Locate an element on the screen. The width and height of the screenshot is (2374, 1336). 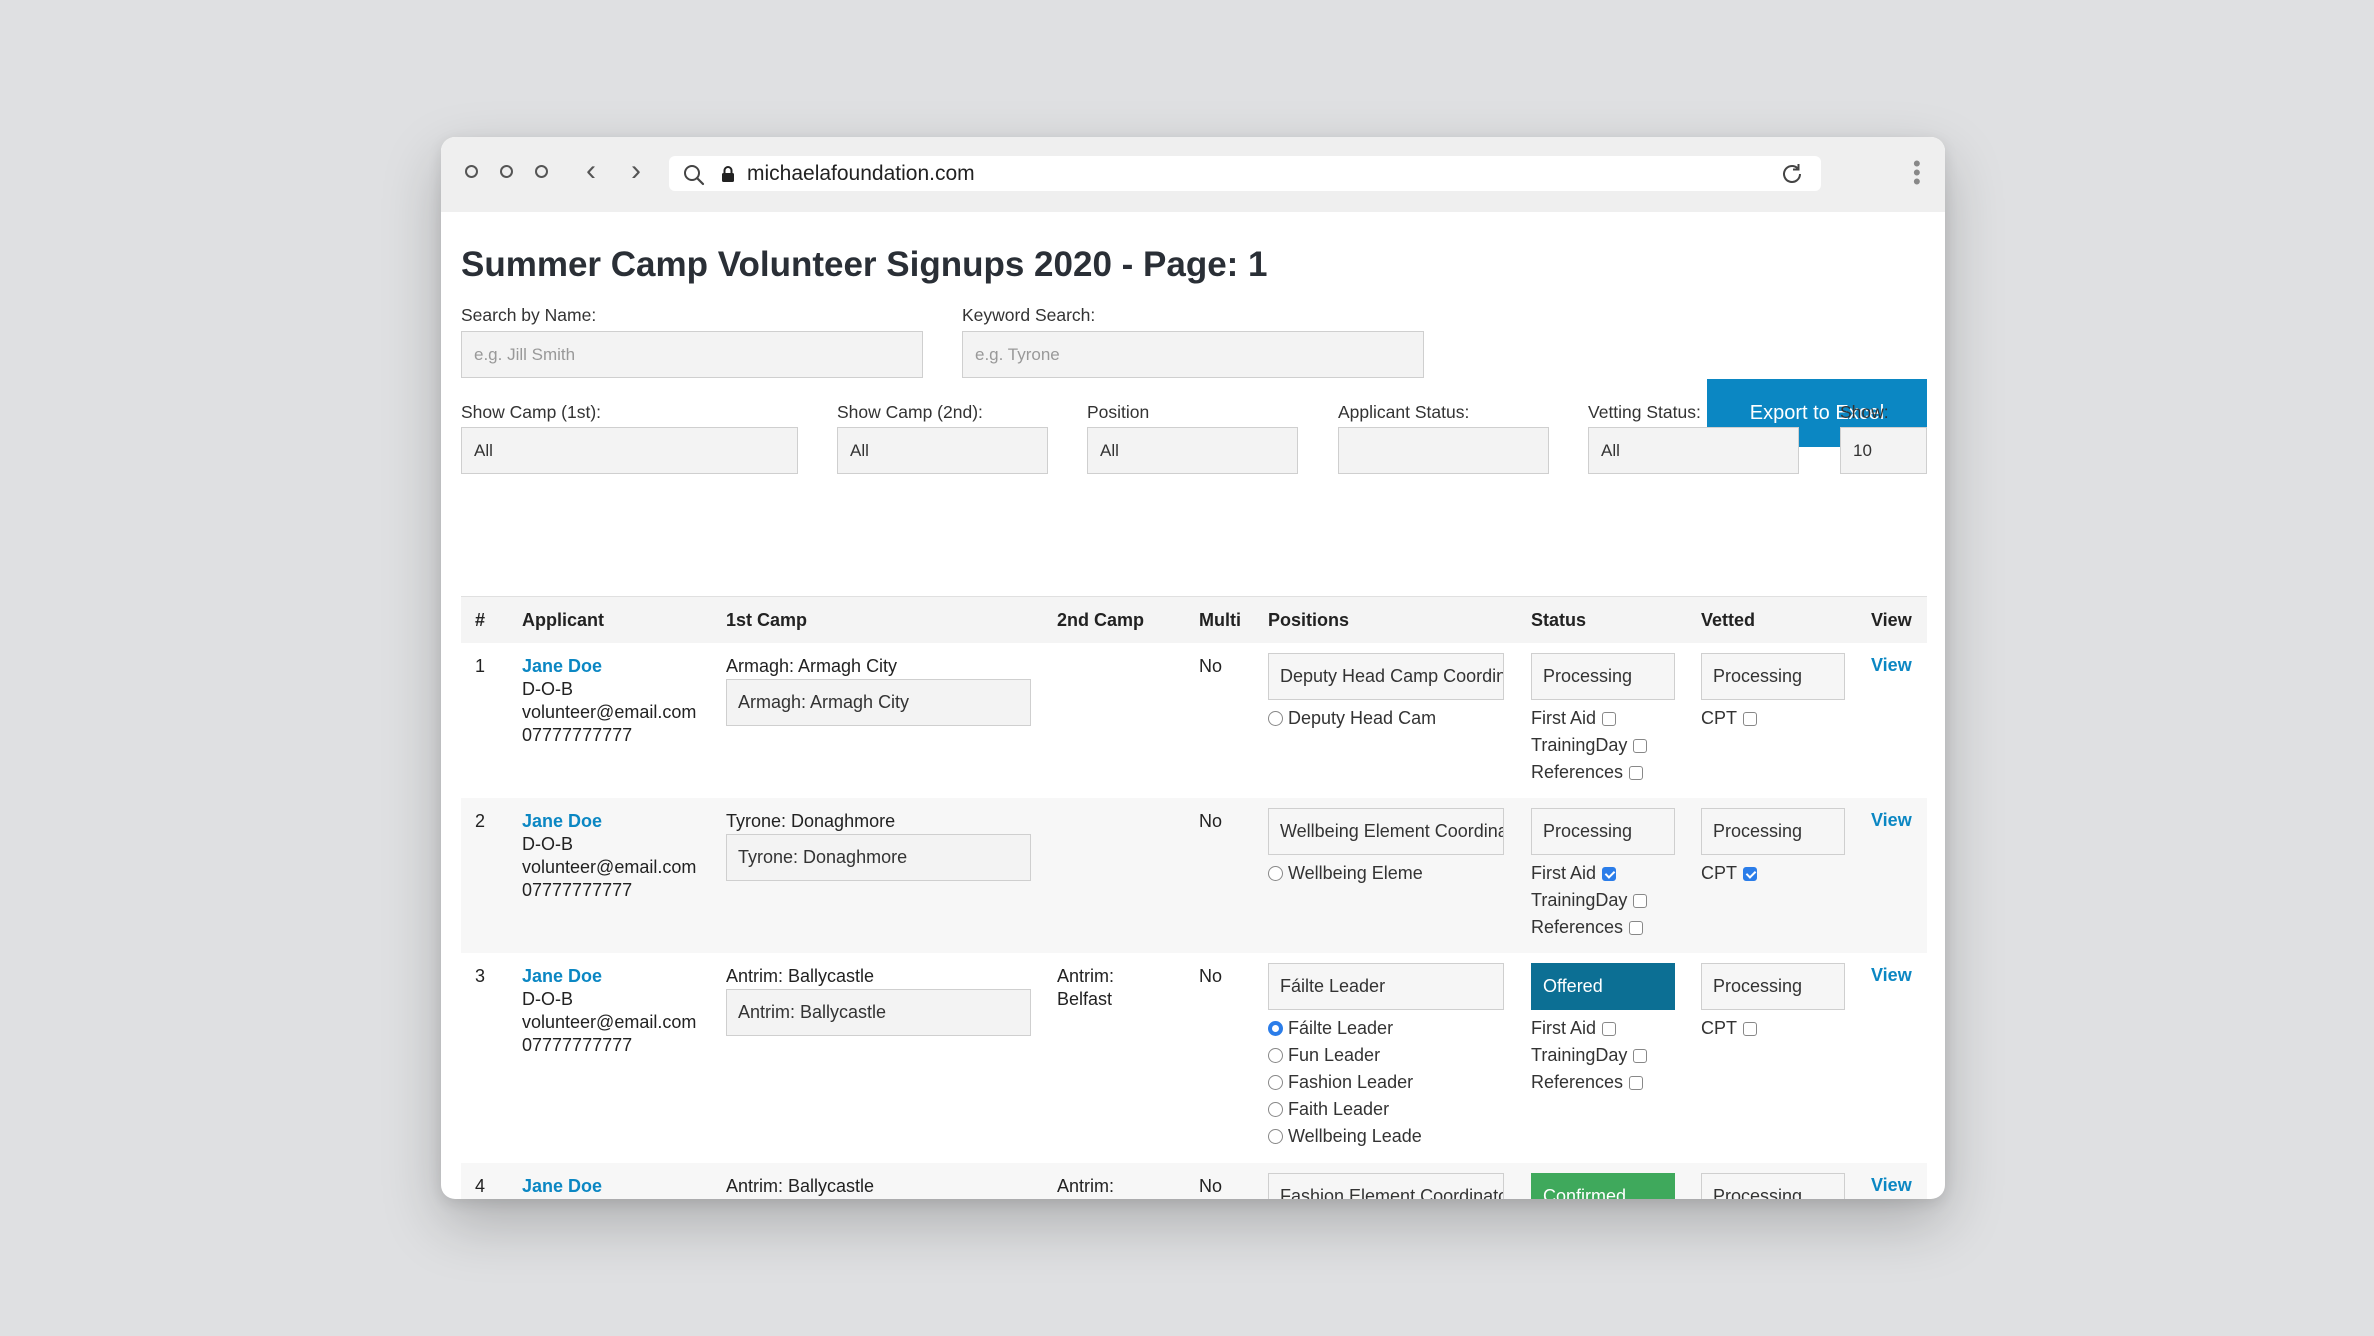
camp1-select: Armagh: Armagh City is located at coordinates (878, 702).